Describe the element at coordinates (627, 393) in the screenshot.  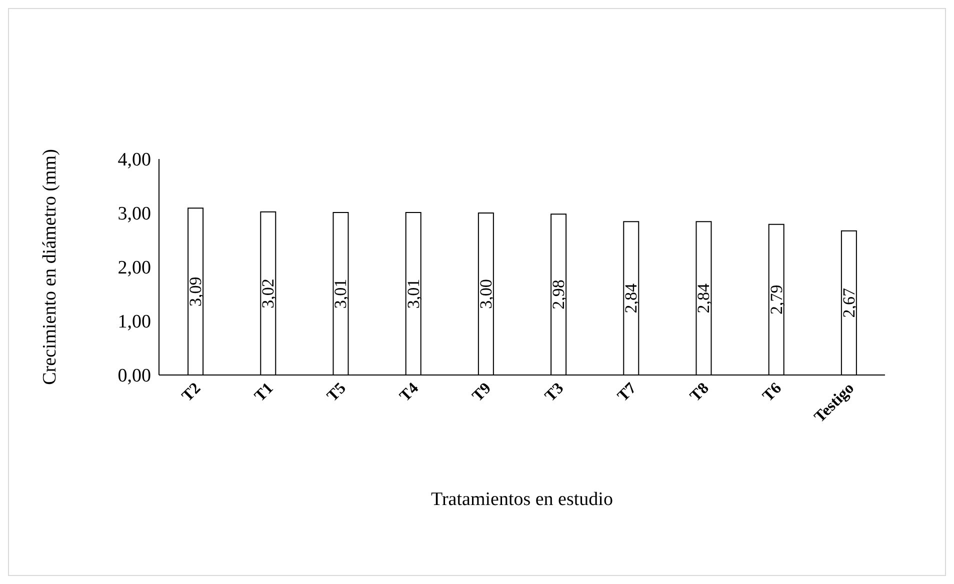
I see `x-tick-label: T7` at that location.